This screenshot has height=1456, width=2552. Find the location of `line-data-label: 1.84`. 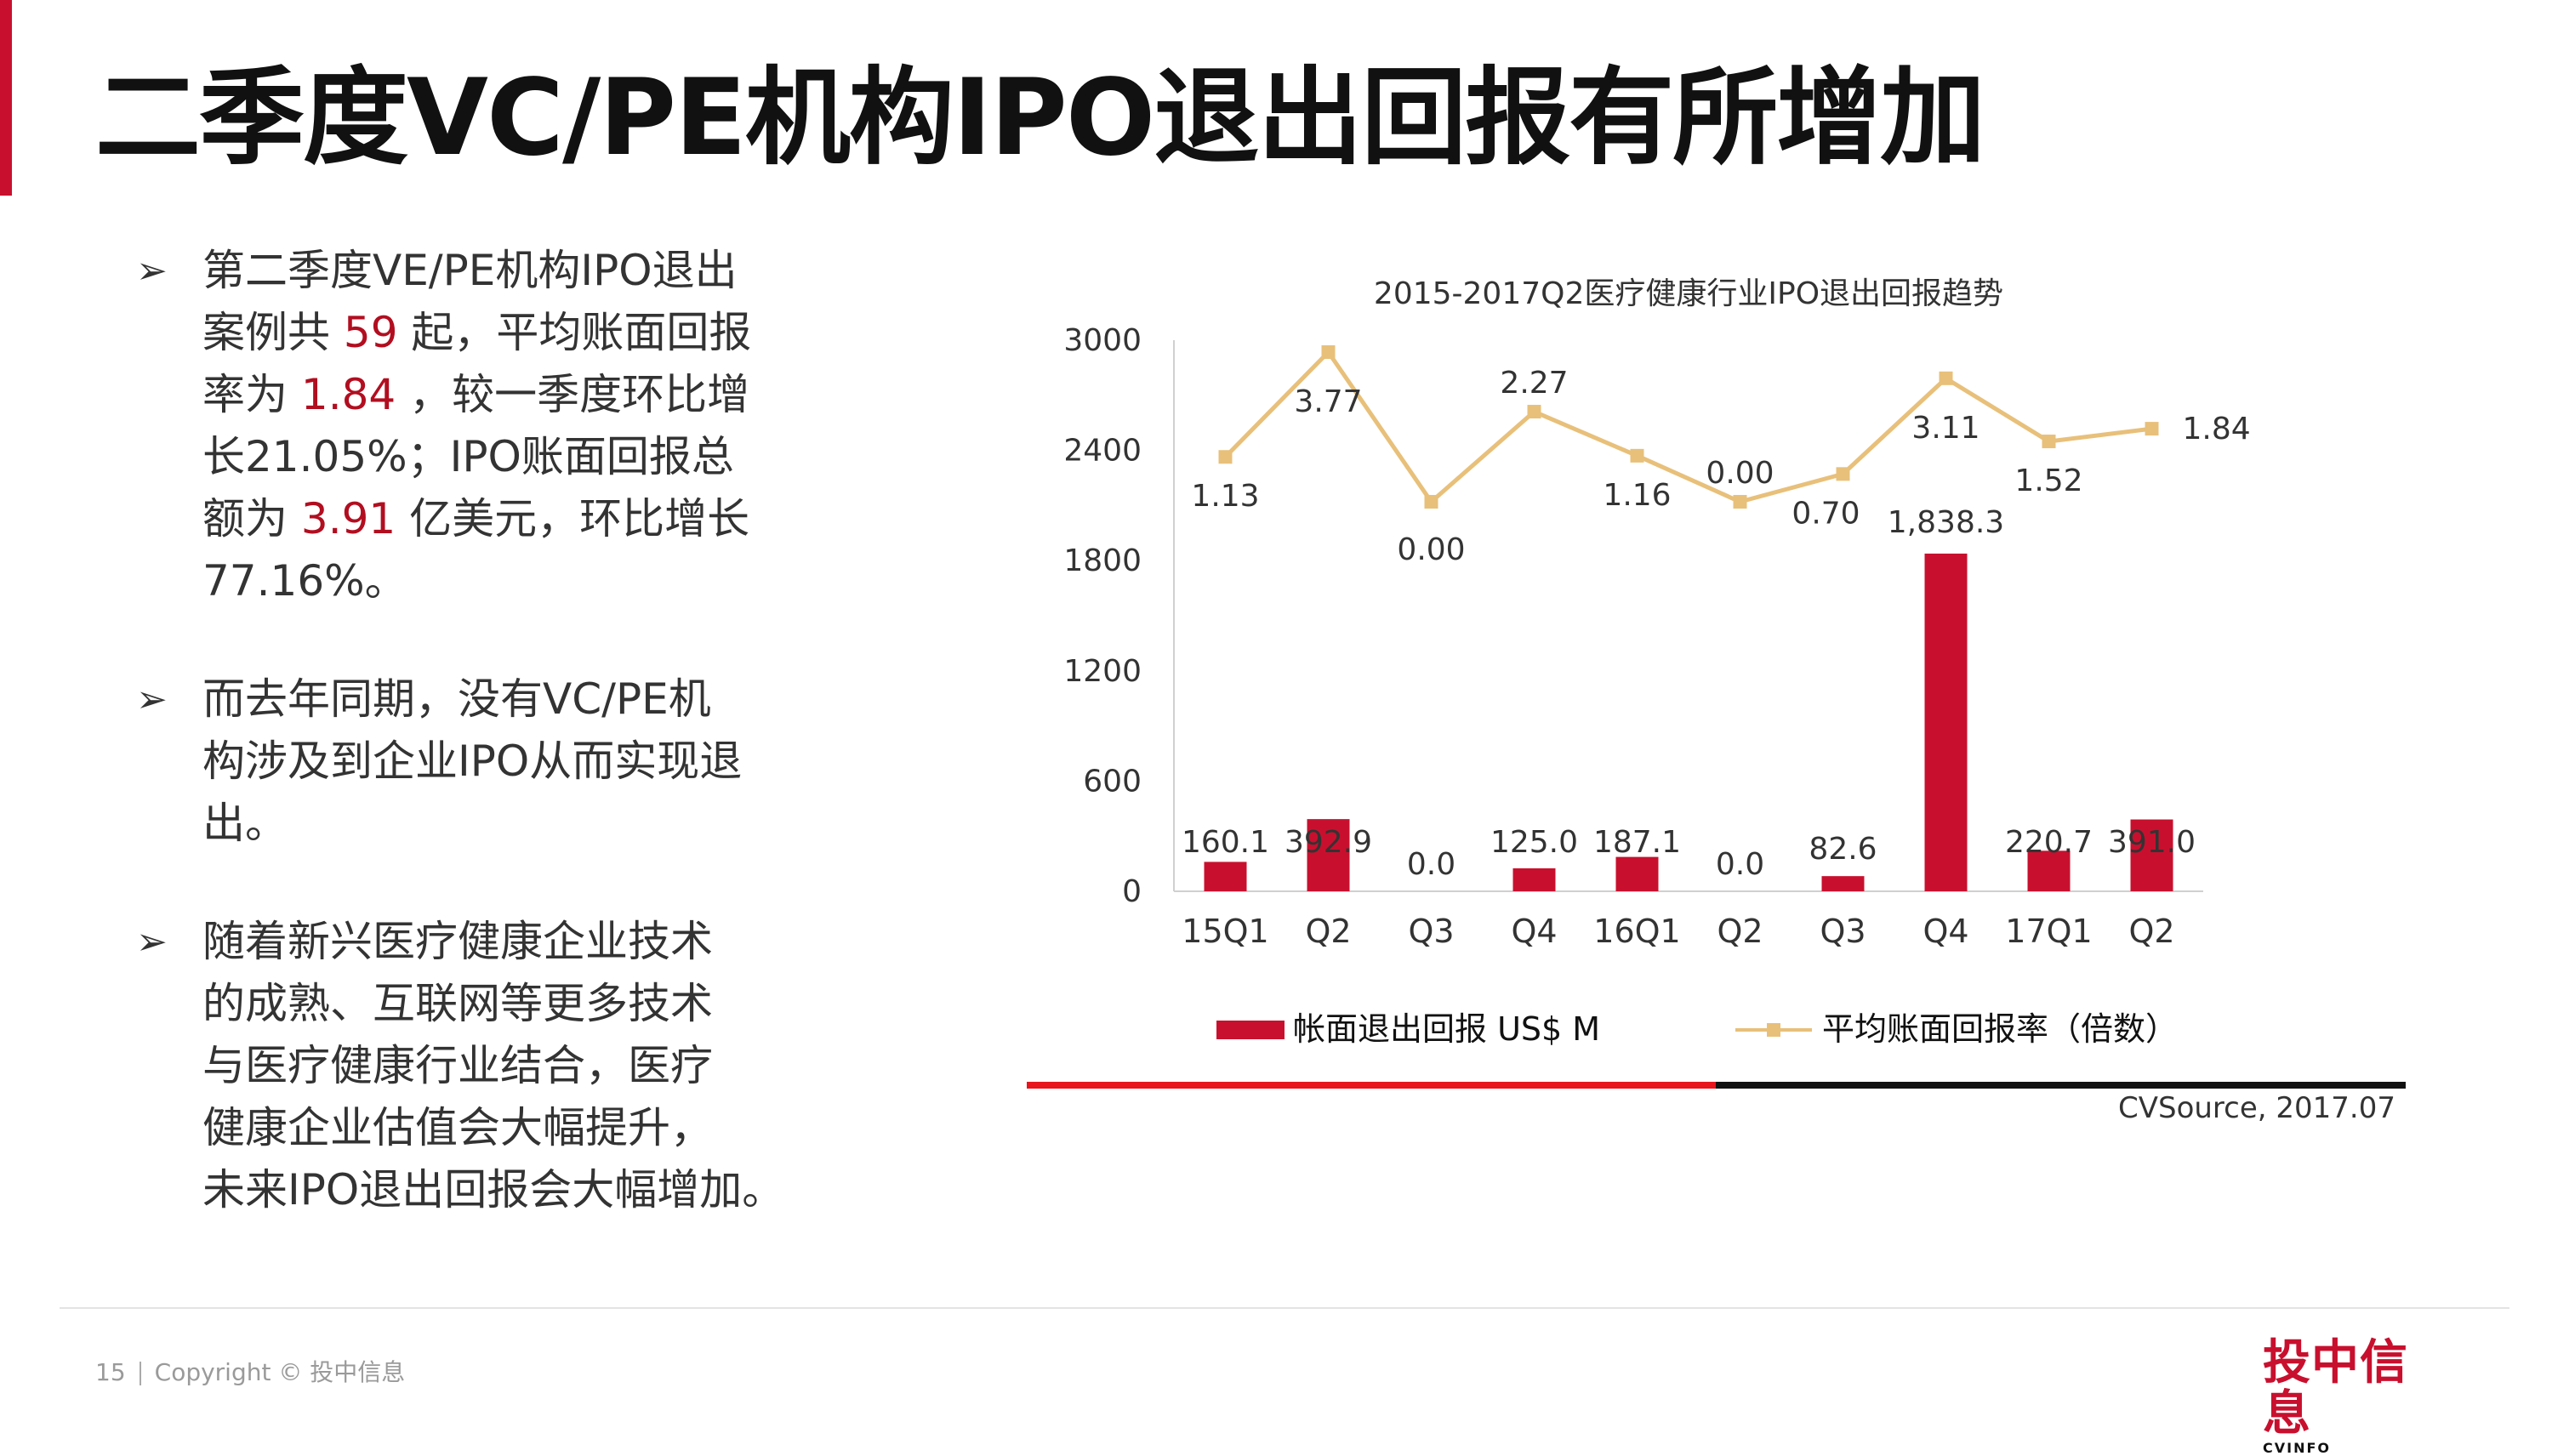

line-data-label: 1.84 is located at coordinates (2217, 429).